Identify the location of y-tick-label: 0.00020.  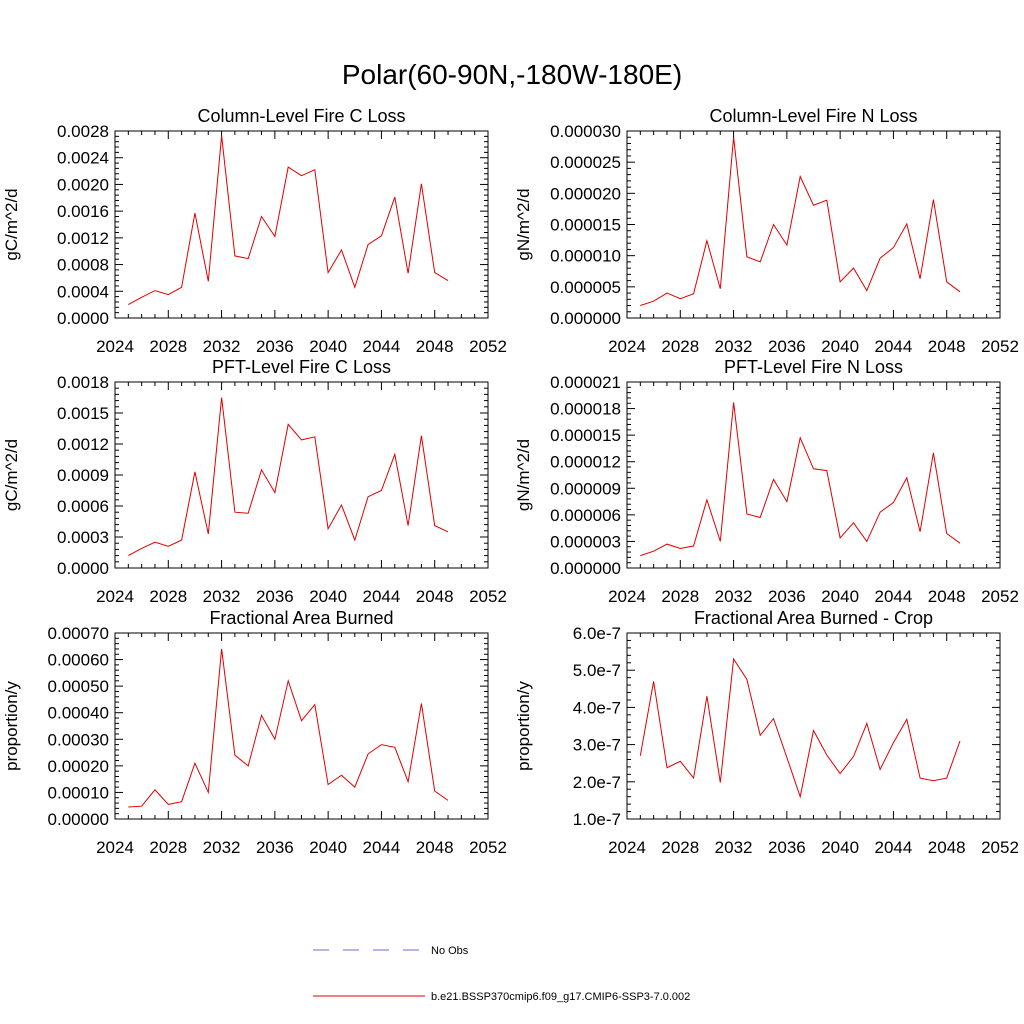
(78, 766).